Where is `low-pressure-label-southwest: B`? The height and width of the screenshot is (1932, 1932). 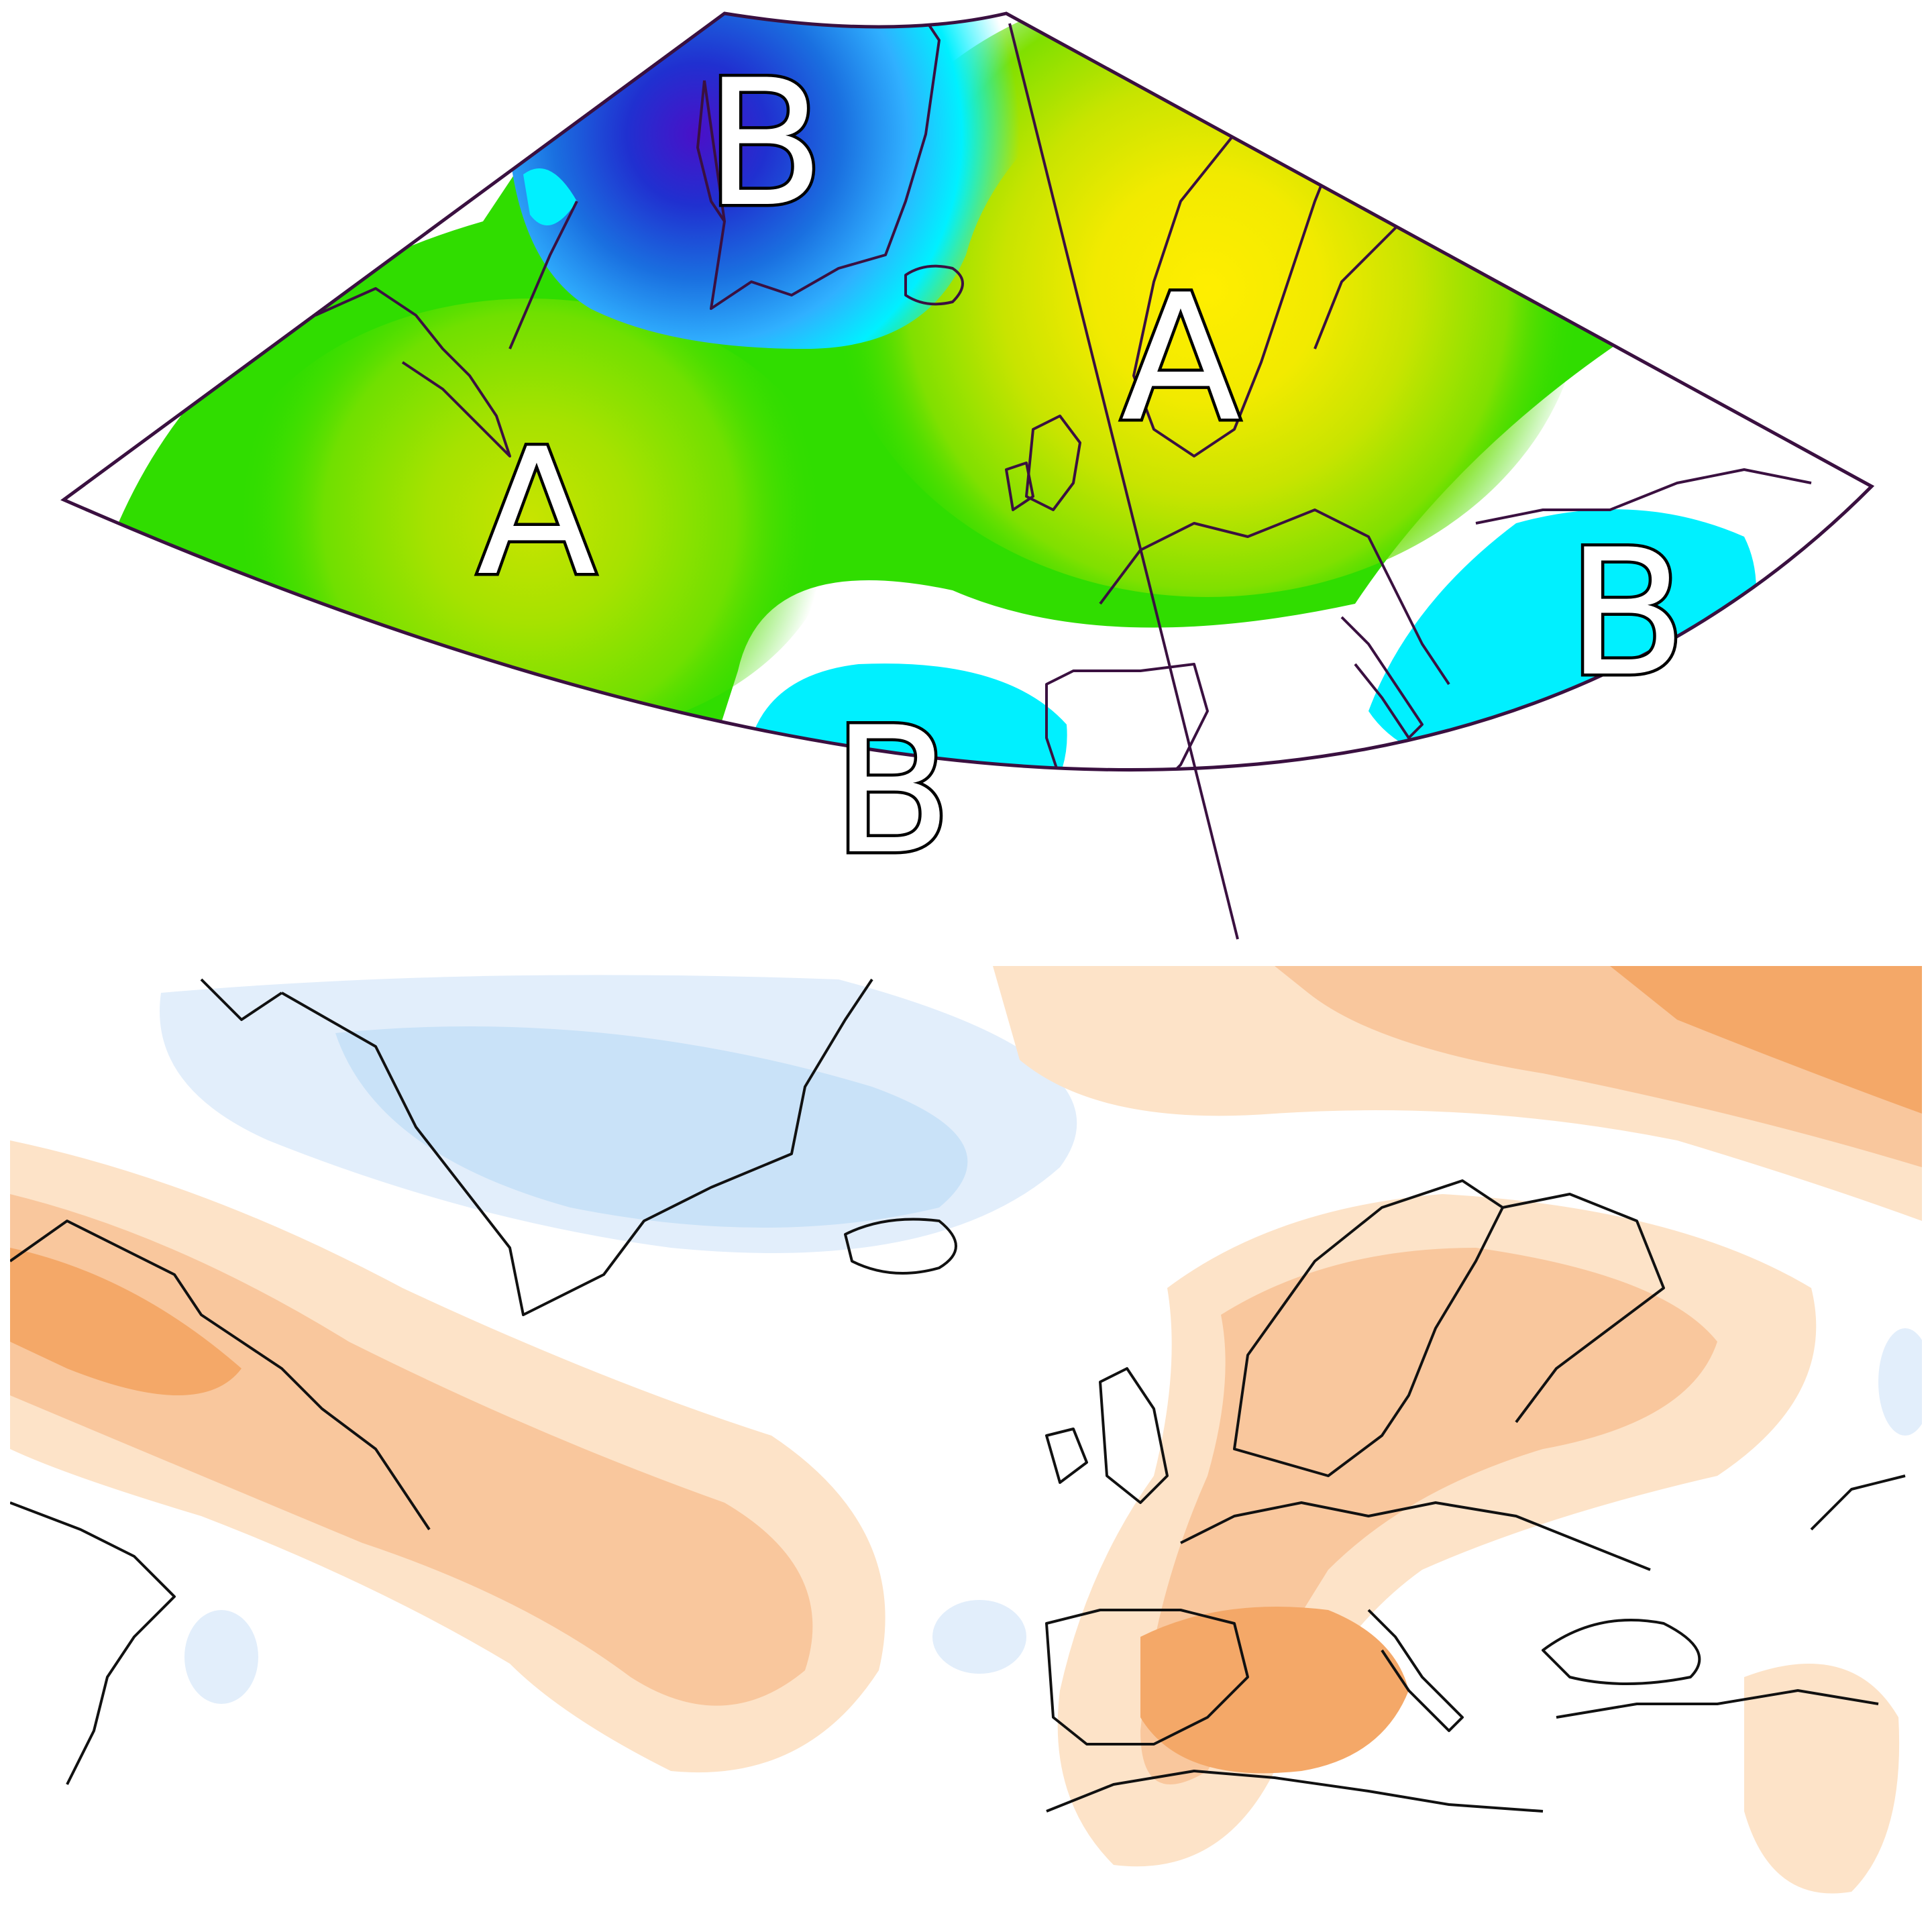 low-pressure-label-southwest: B is located at coordinates (892, 791).